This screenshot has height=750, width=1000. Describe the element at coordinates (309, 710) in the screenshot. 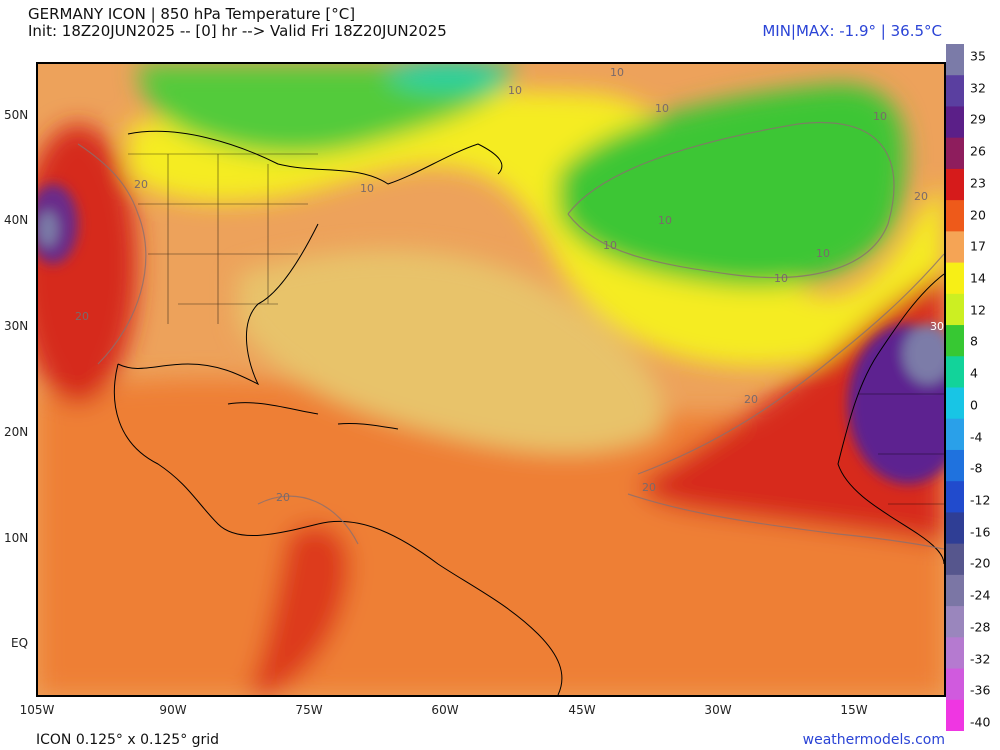

I see `lon-label: 75W` at that location.